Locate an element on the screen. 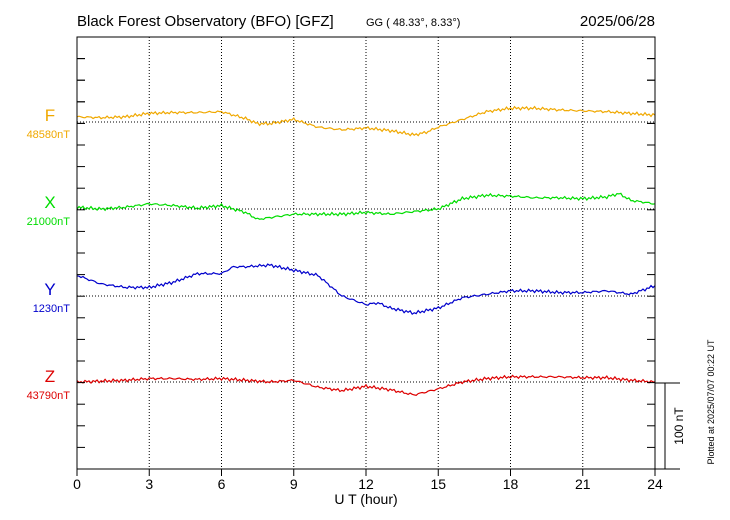 This screenshot has height=520, width=730. component-label-z: Z is located at coordinates (50, 376).